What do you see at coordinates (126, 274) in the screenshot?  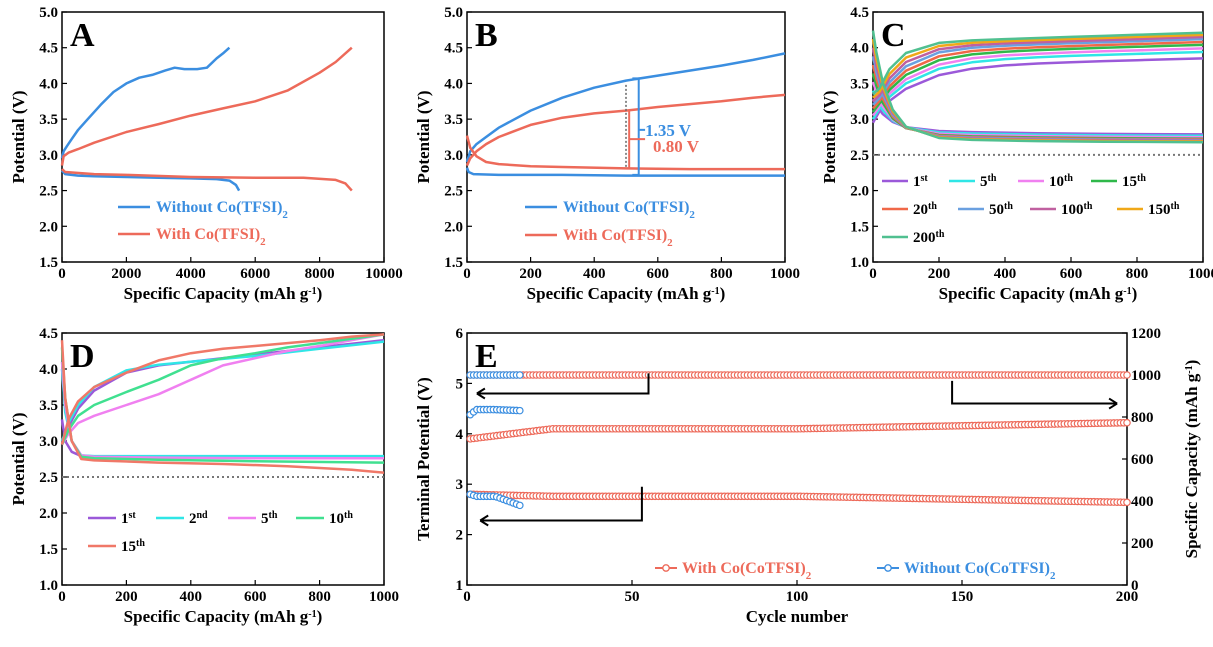 I see `x-tick-label: 2000` at bounding box center [126, 274].